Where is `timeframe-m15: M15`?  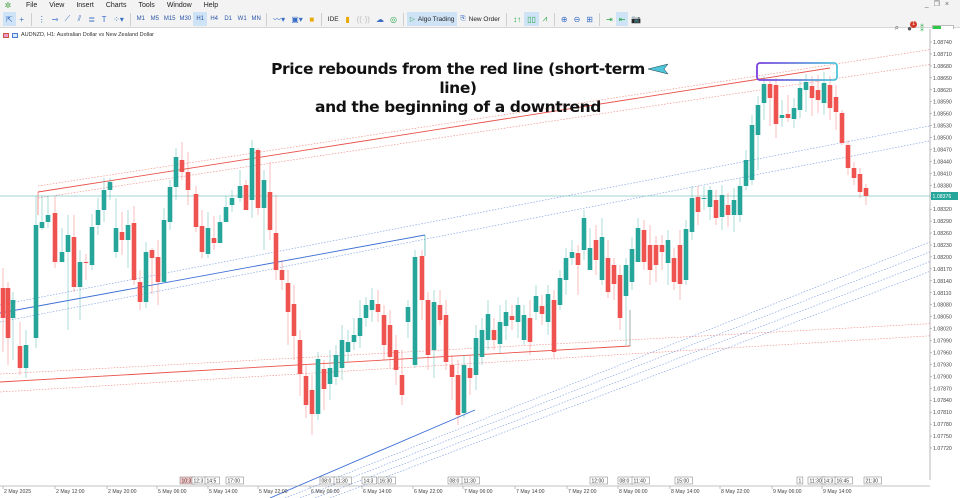
timeframe-m15: M15 is located at coordinates (169, 19).